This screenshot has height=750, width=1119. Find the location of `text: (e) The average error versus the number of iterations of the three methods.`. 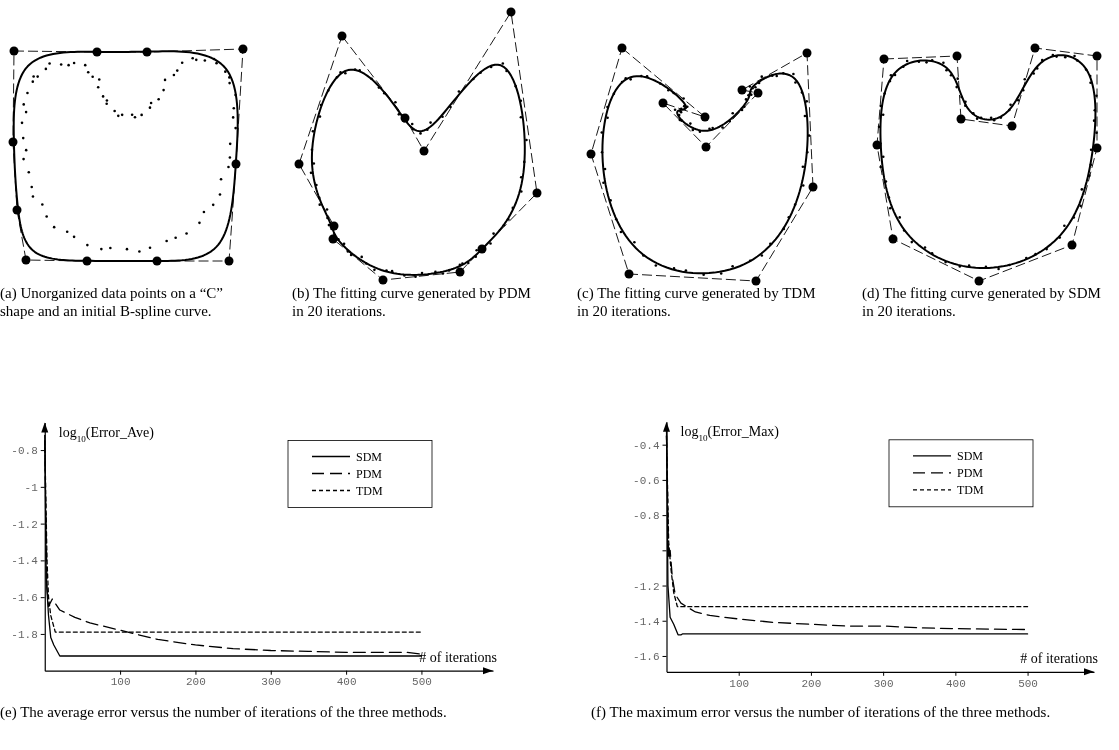

text: (e) The average error versus the number of iterations of the three methods. is located at coordinates (223, 712).